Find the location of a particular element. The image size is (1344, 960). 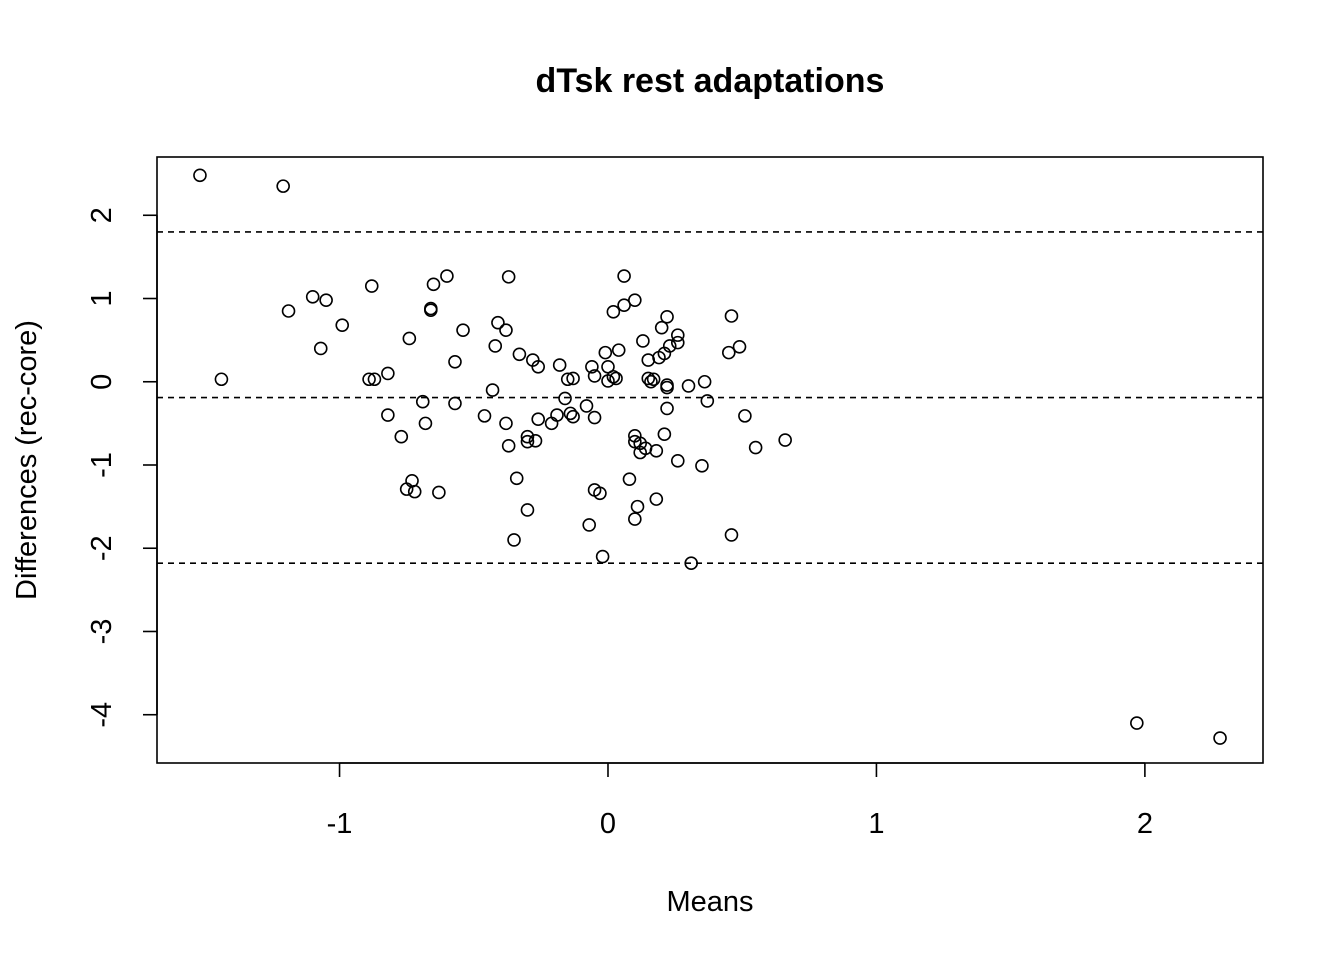

y-tick-label: 0 is located at coordinates (102, 382).